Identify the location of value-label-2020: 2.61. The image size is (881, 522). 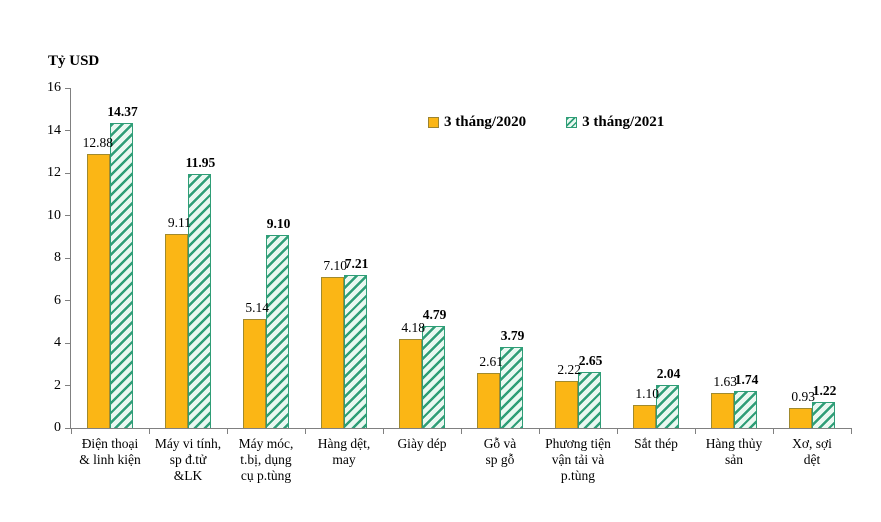
(491, 361).